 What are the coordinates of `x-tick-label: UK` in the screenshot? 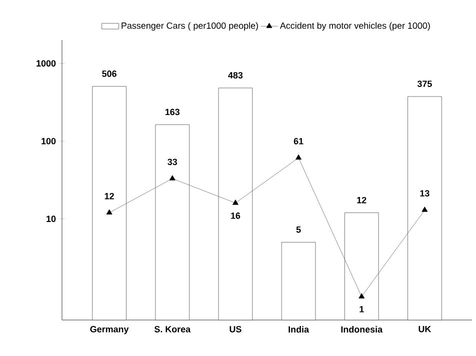 It's located at (425, 329).